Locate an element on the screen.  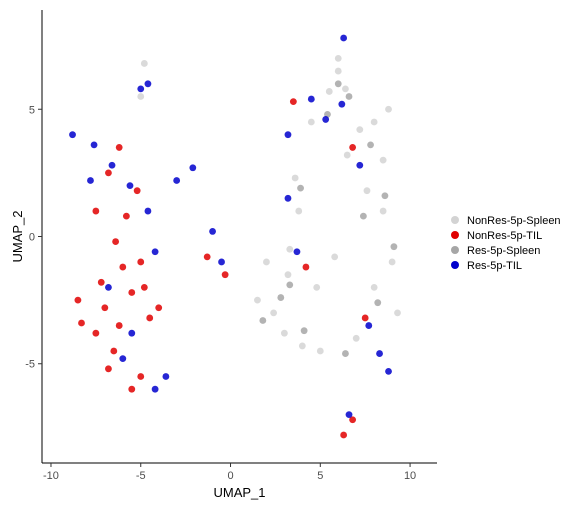
x-tick-label: 10 is located at coordinates (410, 476).